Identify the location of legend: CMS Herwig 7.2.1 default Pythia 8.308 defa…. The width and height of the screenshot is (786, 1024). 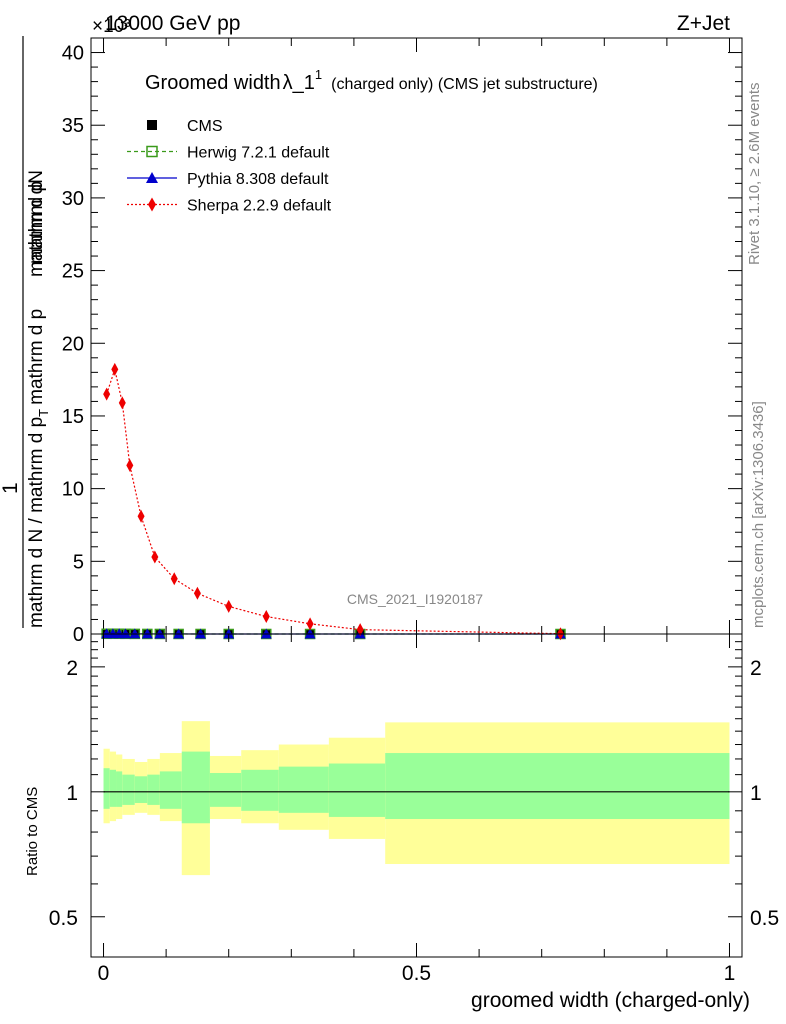
(229, 166).